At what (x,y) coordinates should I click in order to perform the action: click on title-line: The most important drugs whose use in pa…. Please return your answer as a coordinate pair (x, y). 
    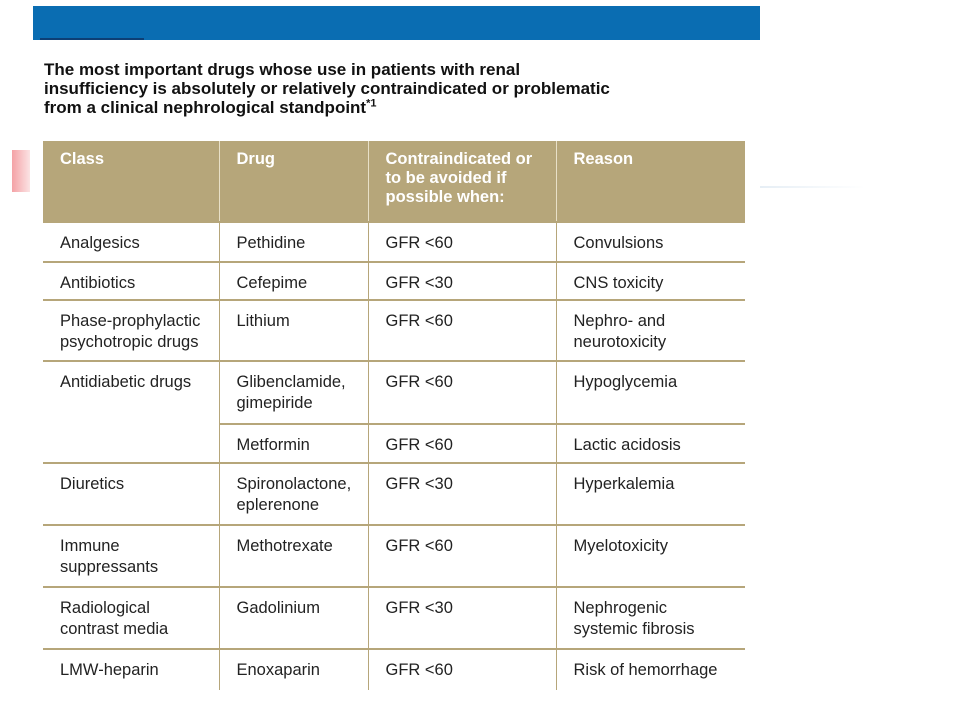
    Looking at the image, I should click on (282, 69).